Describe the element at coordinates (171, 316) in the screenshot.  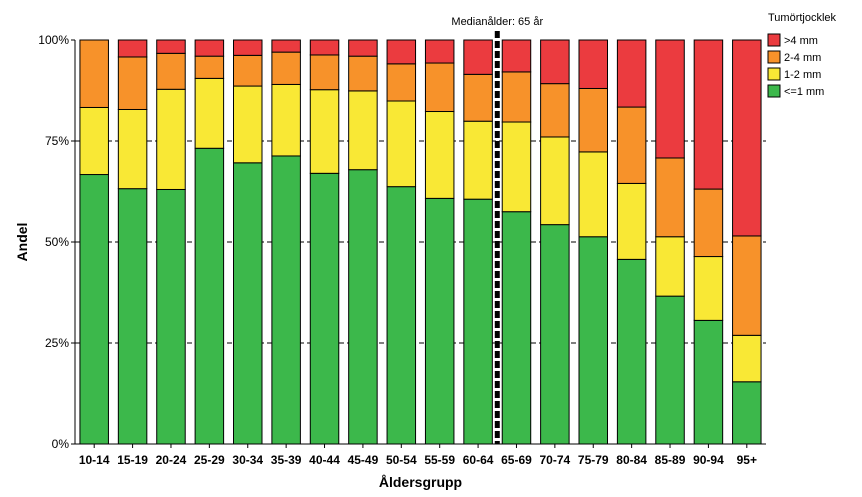
I see `bar-segment-20-24-s0` at that location.